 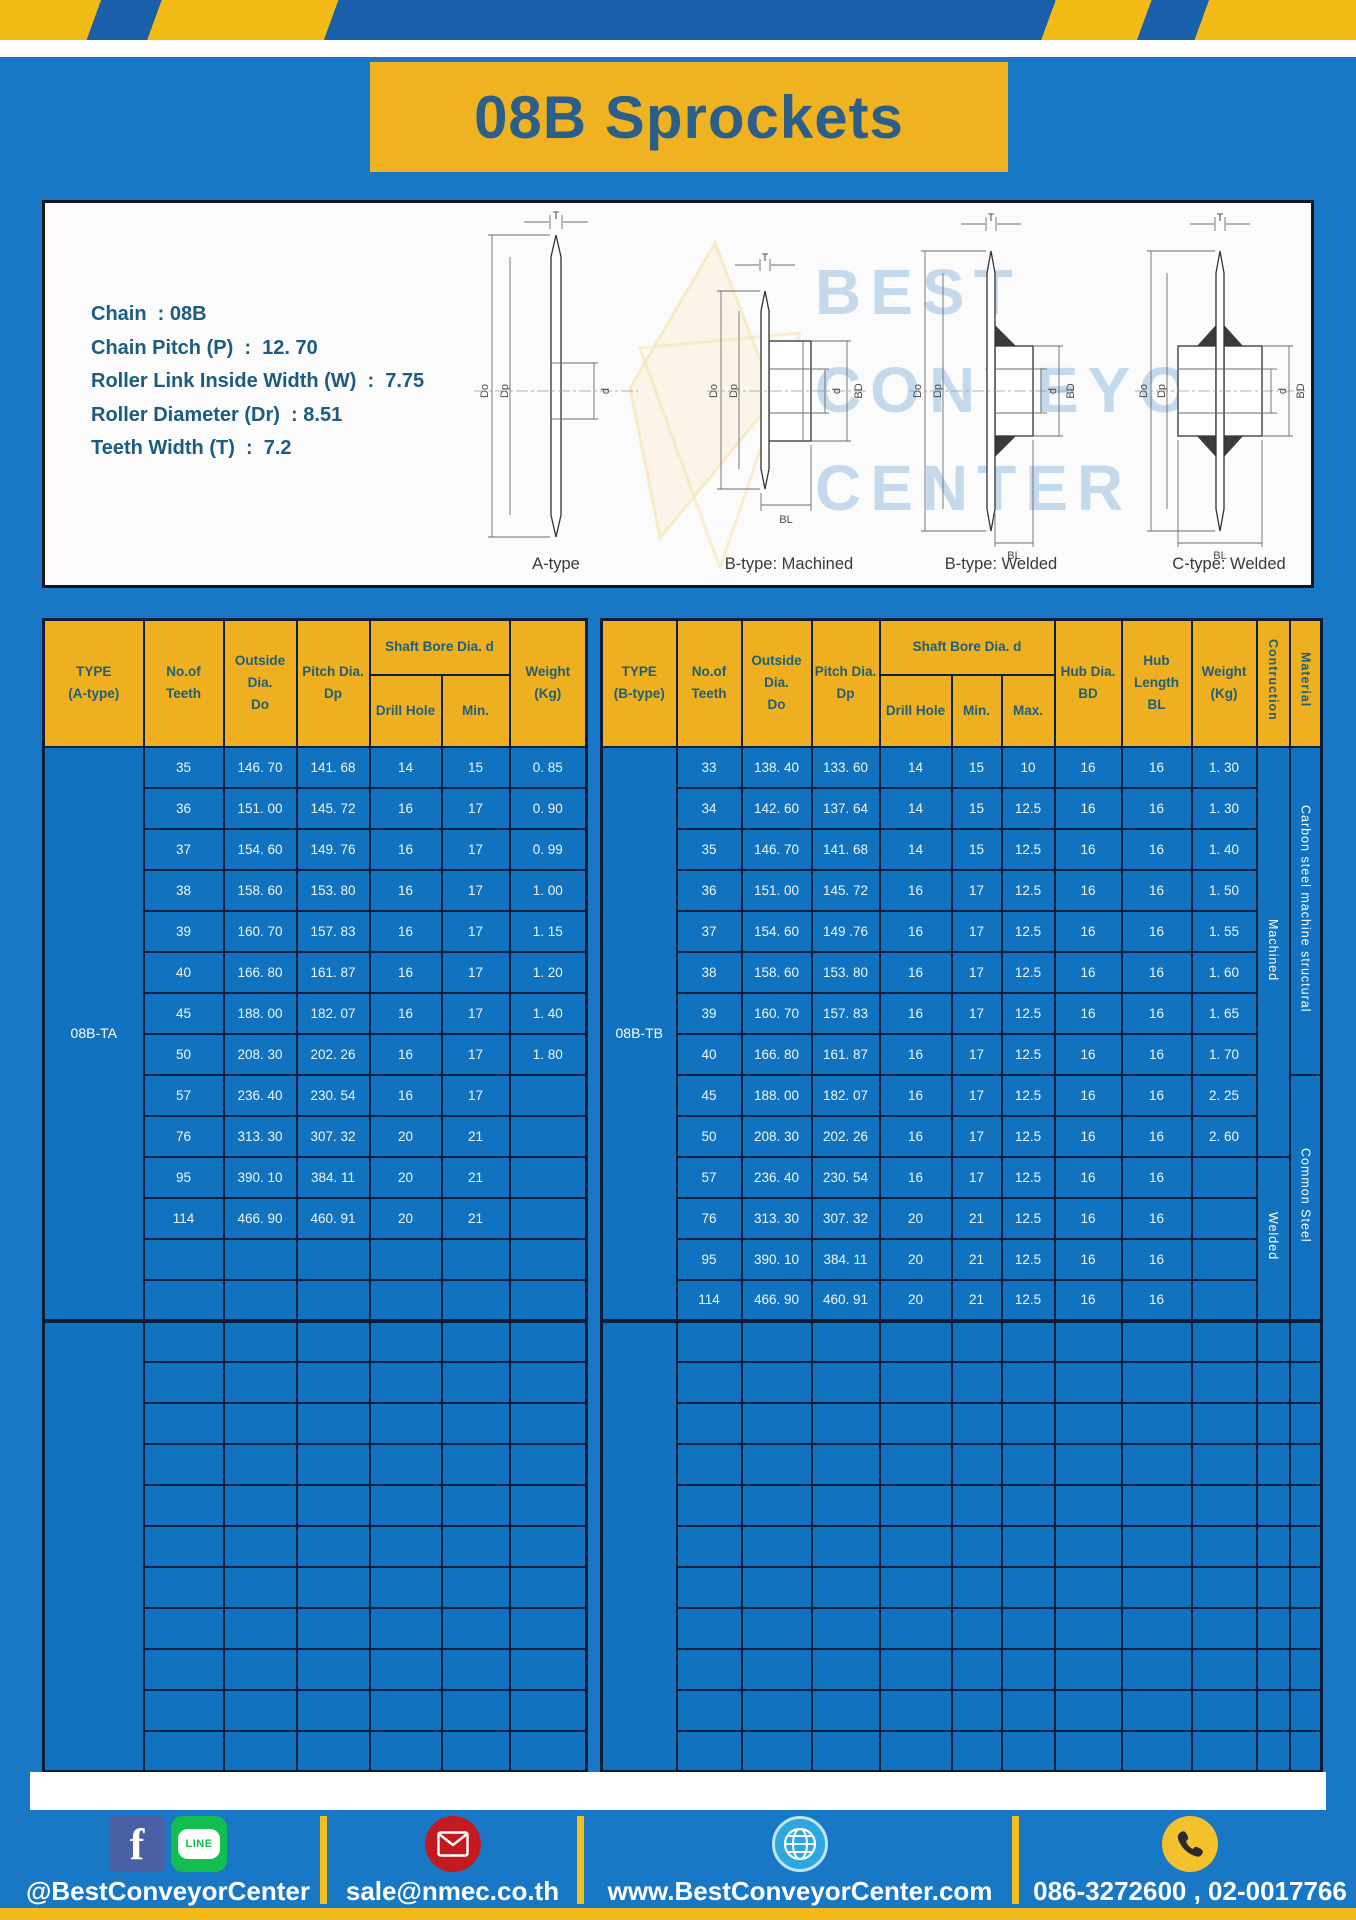 What do you see at coordinates (1190, 1891) in the screenshot?
I see `phone-numbers: 086-3272600 , 02-0017766` at bounding box center [1190, 1891].